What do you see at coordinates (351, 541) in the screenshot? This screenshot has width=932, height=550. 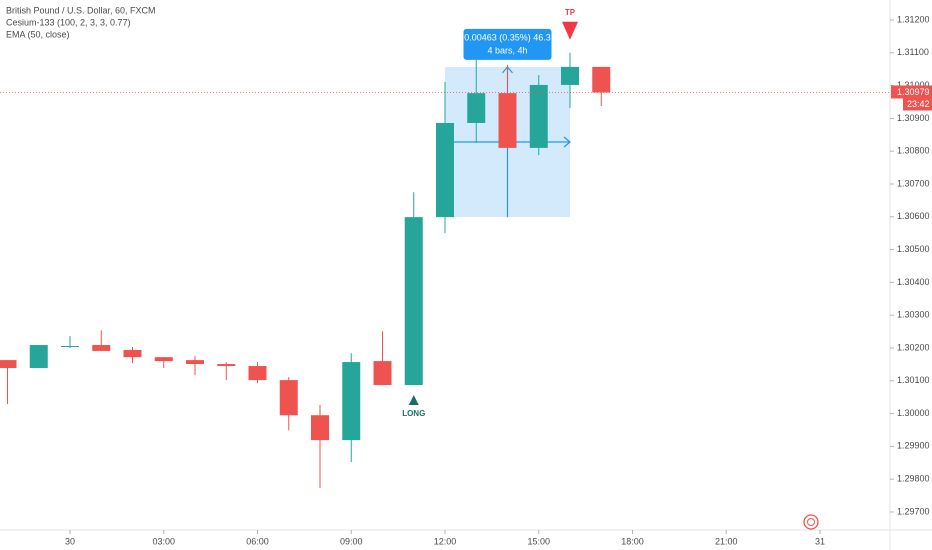 I see `x-tick-label: 09:00` at bounding box center [351, 541].